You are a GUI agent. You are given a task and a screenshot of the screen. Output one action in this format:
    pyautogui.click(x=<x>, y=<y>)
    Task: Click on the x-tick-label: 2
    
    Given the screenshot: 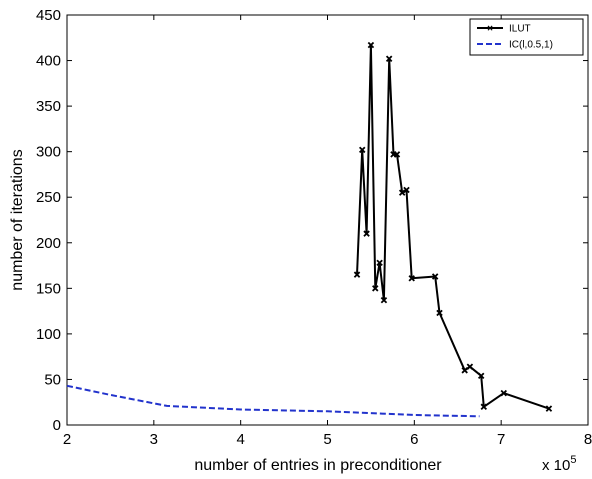 What is the action you would take?
    pyautogui.click(x=67, y=439)
    